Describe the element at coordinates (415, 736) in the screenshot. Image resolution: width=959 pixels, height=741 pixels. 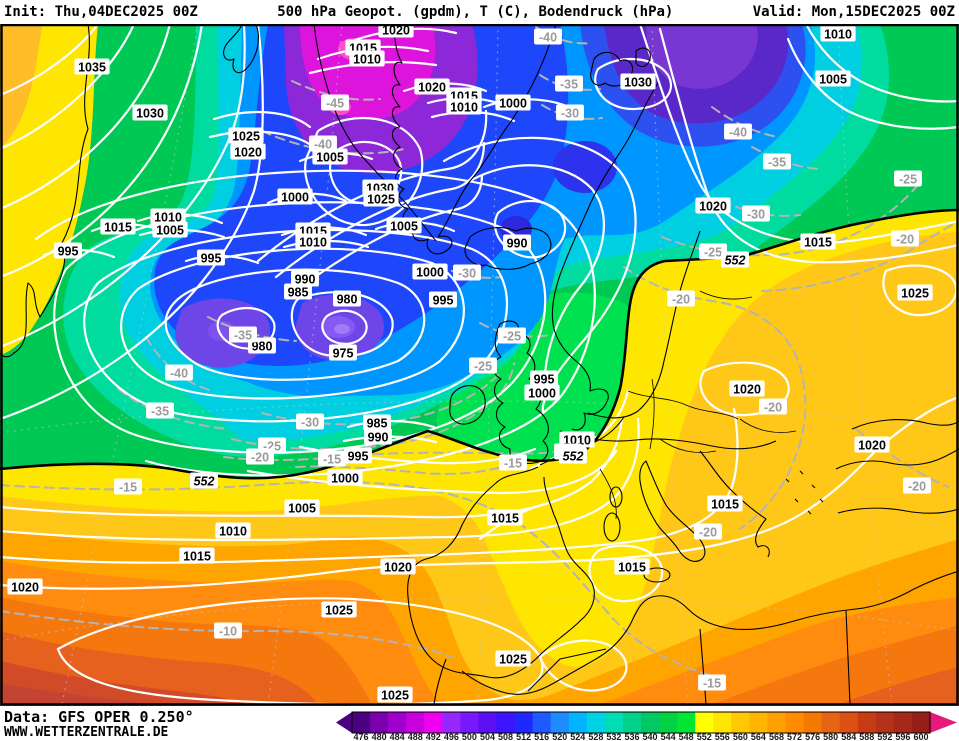
I see `colorbar-tick-label: 488` at that location.